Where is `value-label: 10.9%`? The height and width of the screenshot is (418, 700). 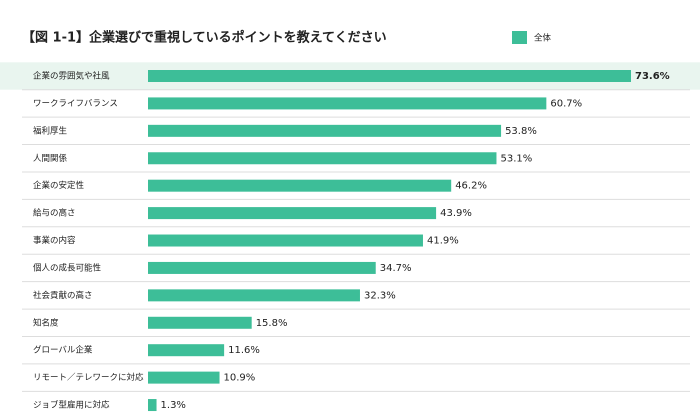 value-label: 10.9% is located at coordinates (240, 378).